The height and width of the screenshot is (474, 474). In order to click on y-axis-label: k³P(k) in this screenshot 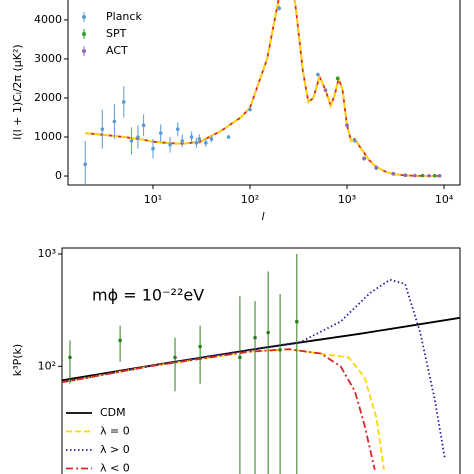, I will do `click(17, 360)`.